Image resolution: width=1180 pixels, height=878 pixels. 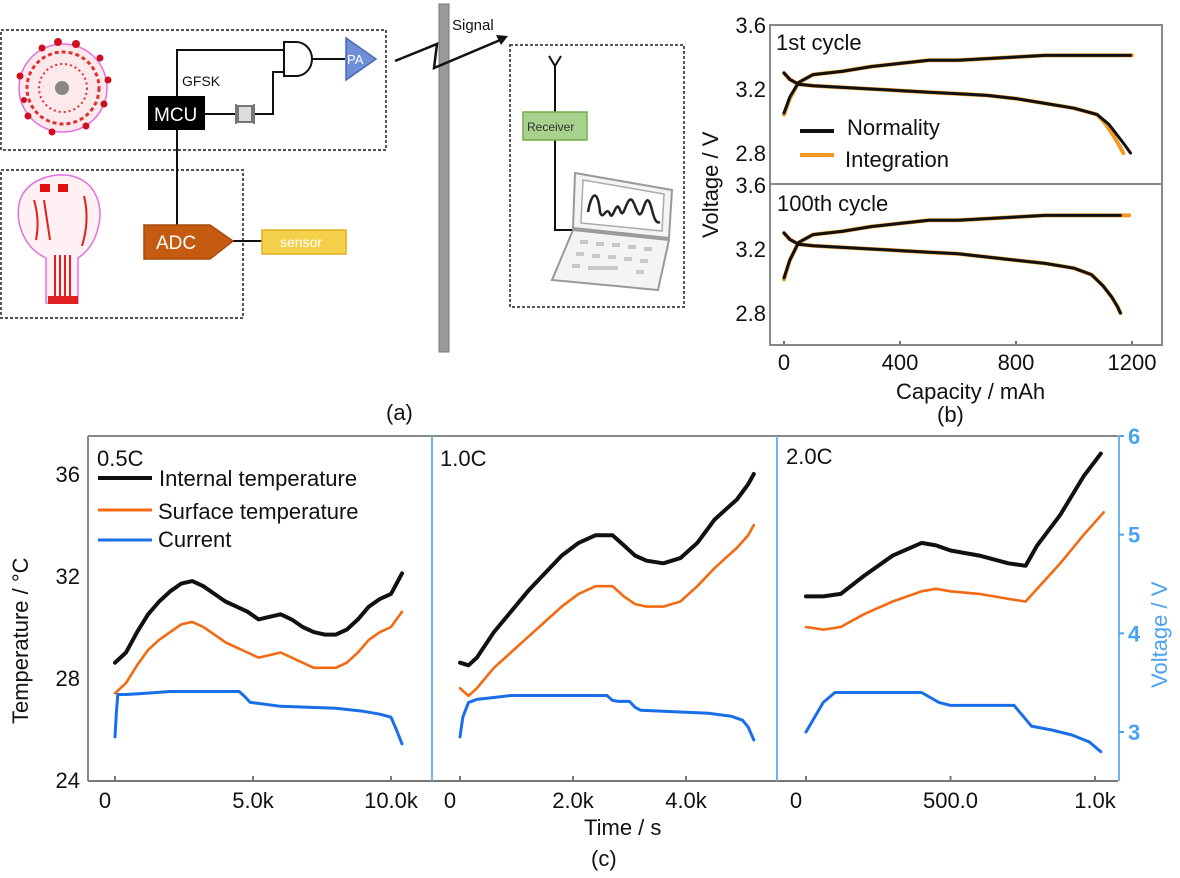 What do you see at coordinates (59, 239) in the screenshot?
I see `flex-pcb-image` at bounding box center [59, 239].